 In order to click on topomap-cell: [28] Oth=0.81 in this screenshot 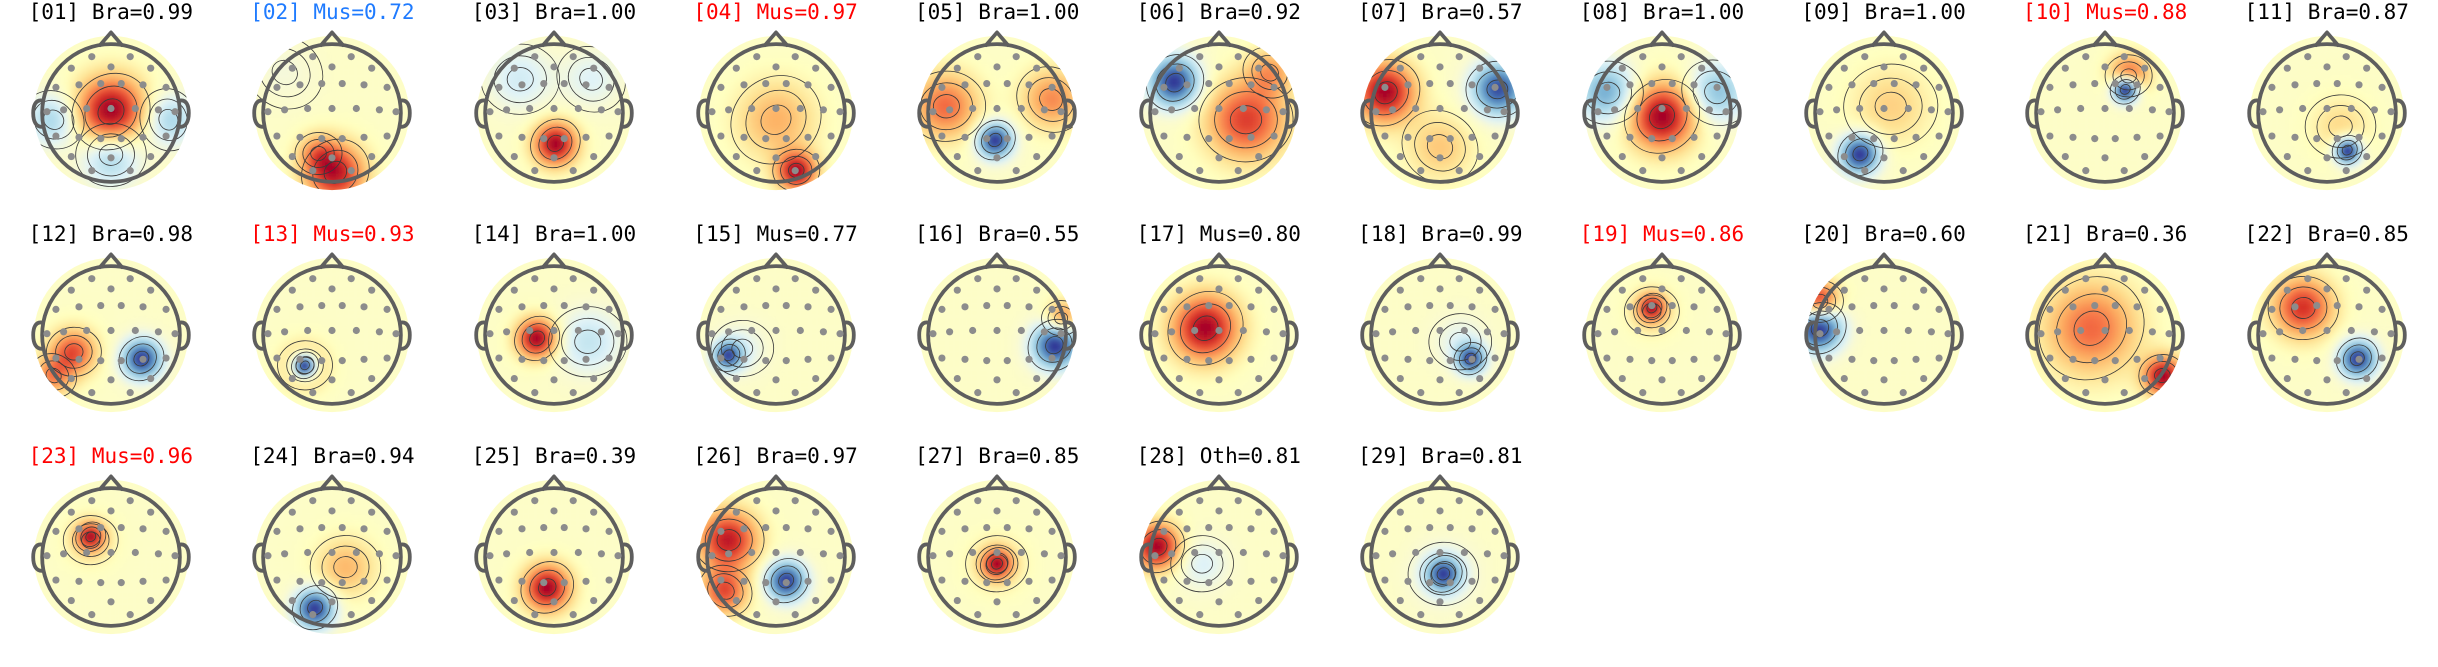, I will do `click(1219, 555)`.